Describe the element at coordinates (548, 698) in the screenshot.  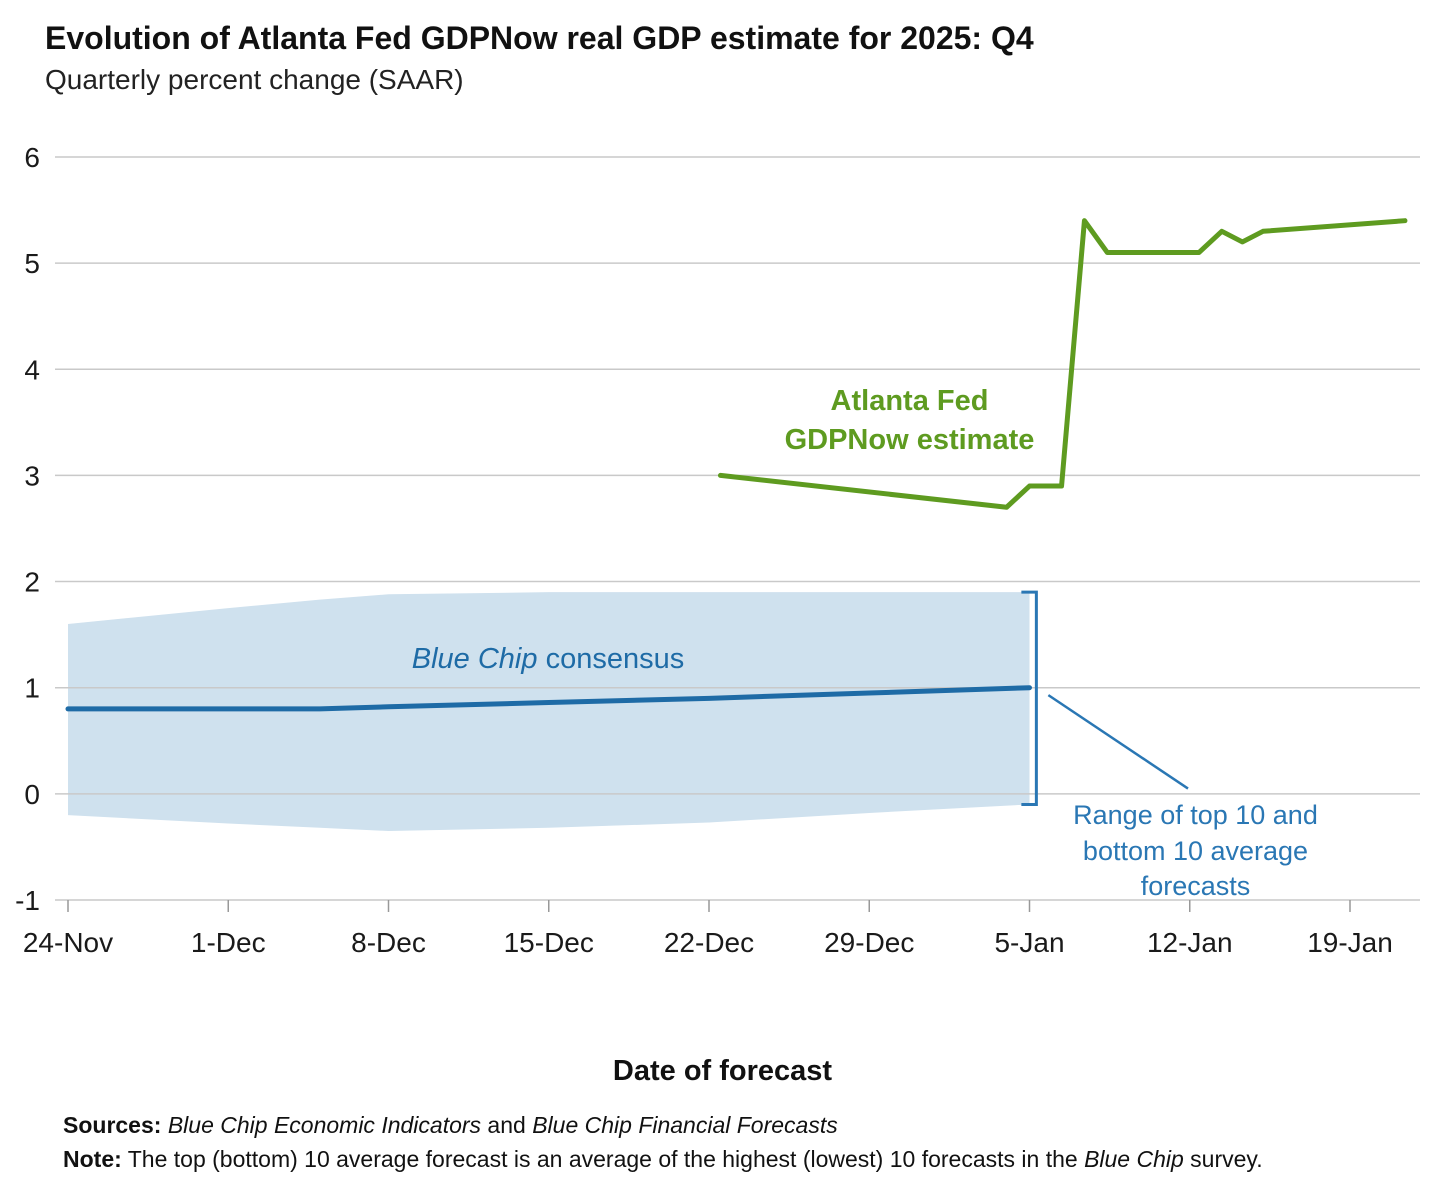
I see `bluechip-line` at that location.